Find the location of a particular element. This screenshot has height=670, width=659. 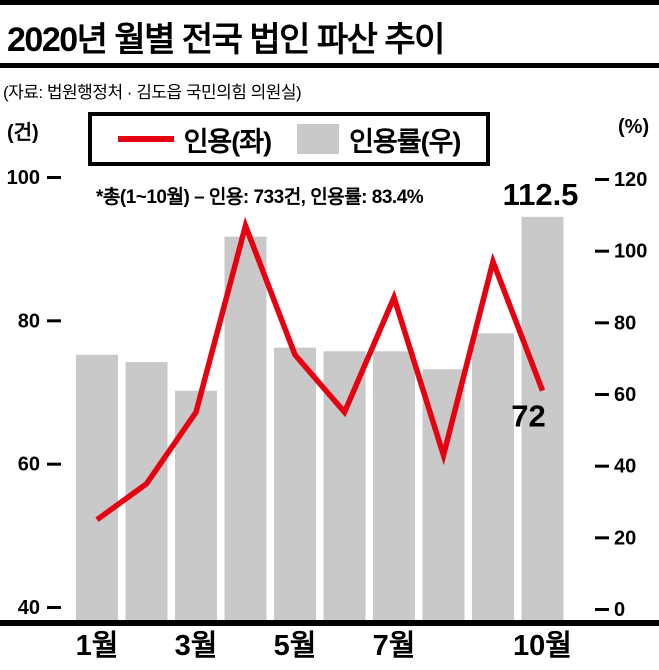

left-tick-label: 100 is located at coordinates (23, 178).